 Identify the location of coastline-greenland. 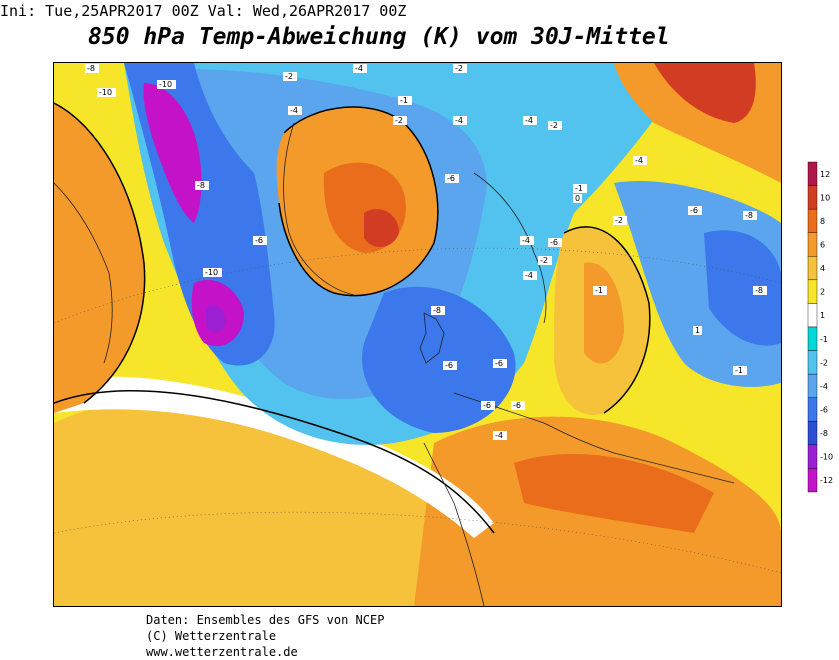
(319, 209).